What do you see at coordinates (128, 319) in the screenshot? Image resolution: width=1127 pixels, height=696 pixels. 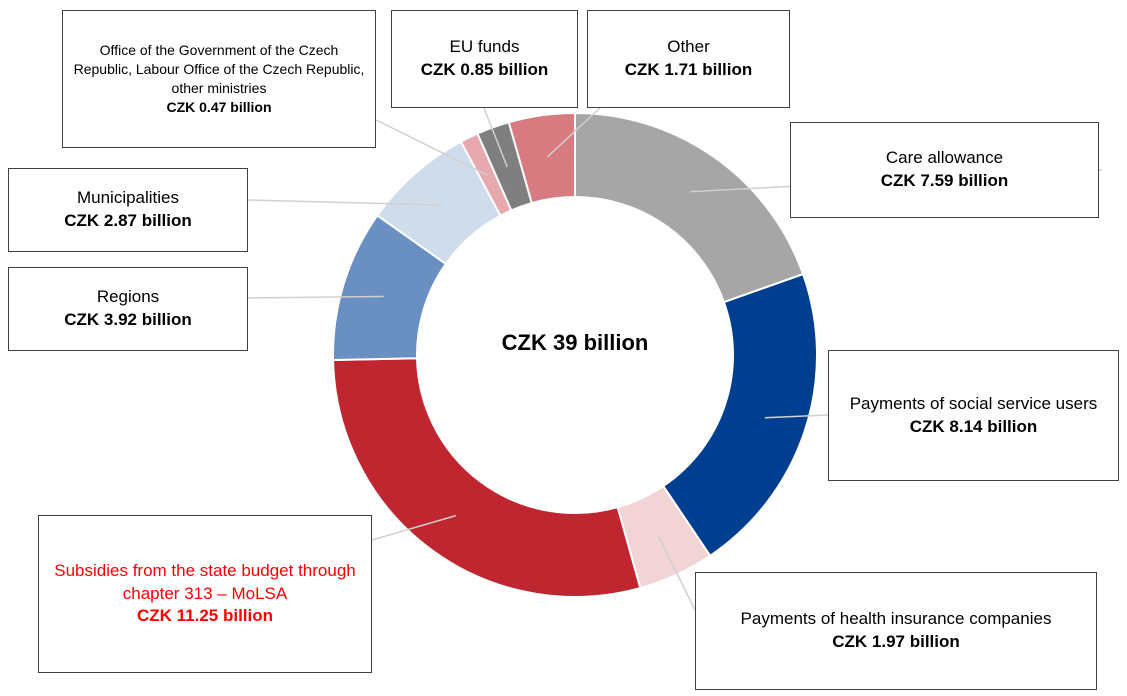 I see `value-label: CZK 3.92 billion` at bounding box center [128, 319].